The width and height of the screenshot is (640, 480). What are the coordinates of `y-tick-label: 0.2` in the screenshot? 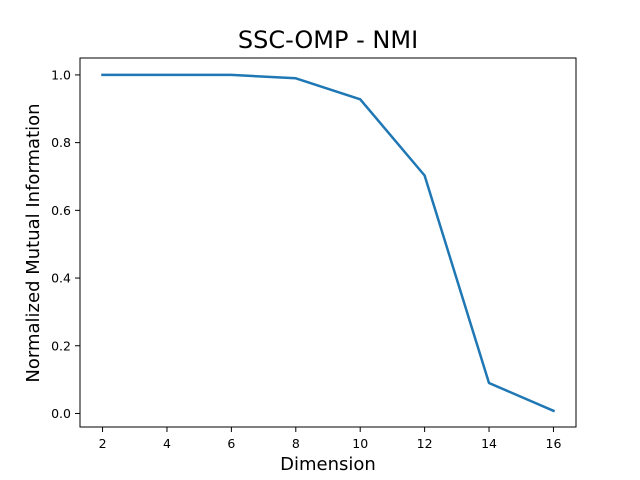 It's located at (61, 345).